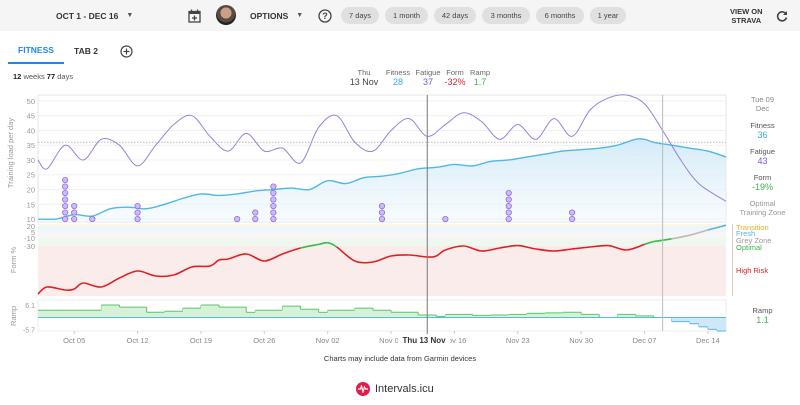 The height and width of the screenshot is (405, 800). What do you see at coordinates (31, 145) in the screenshot?
I see `y-tick-label: 35` at bounding box center [31, 145].